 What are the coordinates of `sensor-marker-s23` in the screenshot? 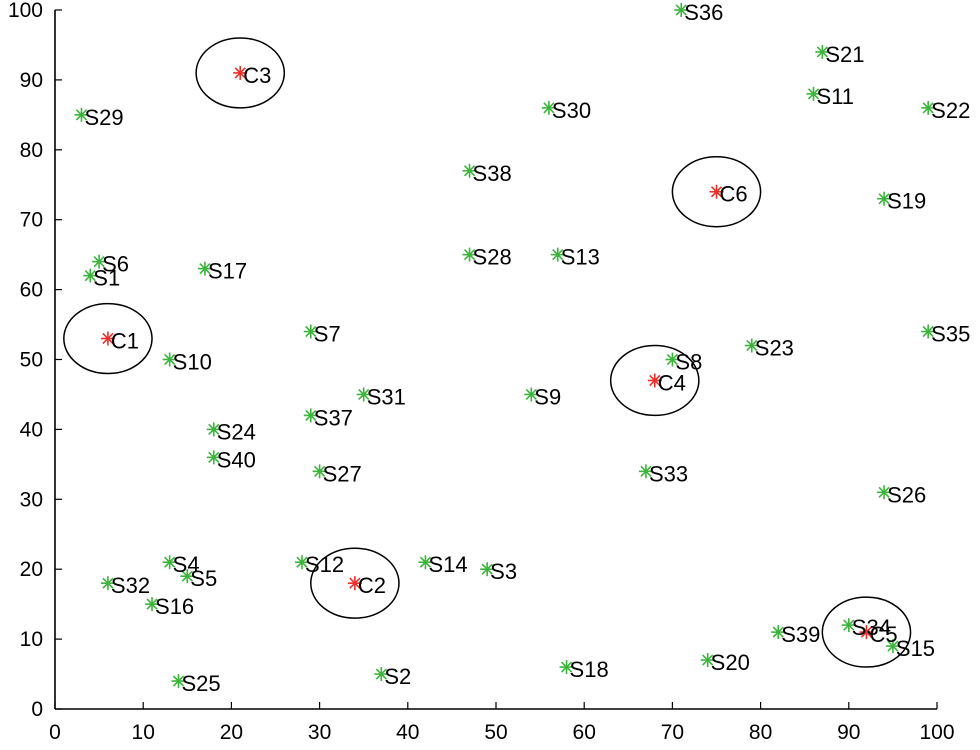 It's located at (751, 345).